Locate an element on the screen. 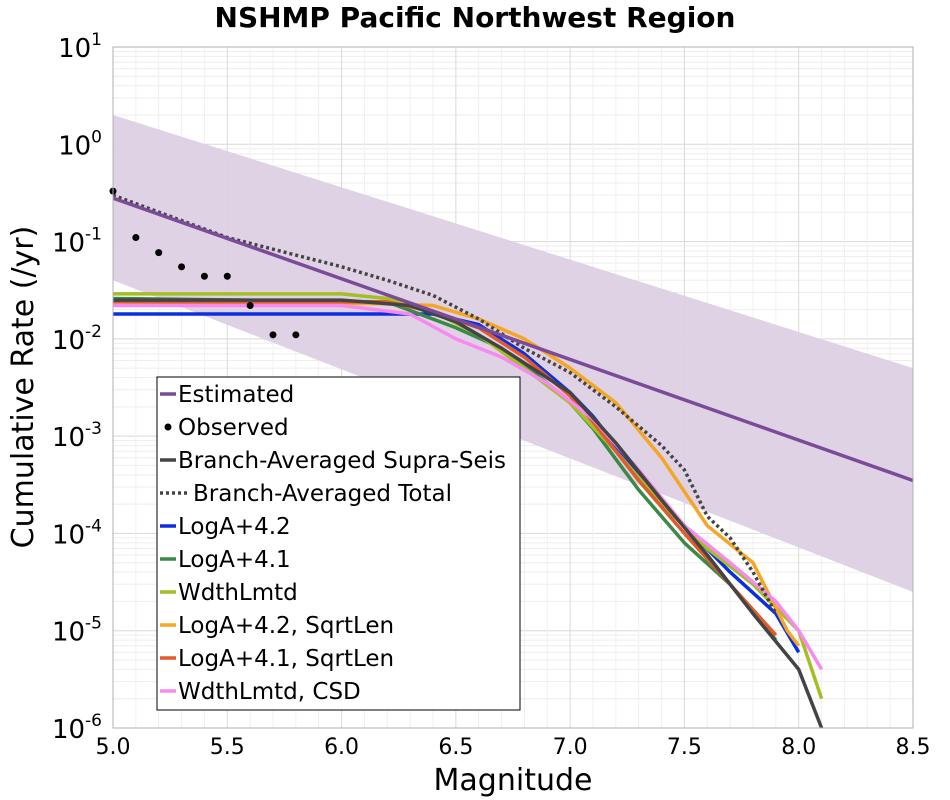 This screenshot has height=800, width=950. legend-label: Branch-Averaged Total is located at coordinates (322, 494).